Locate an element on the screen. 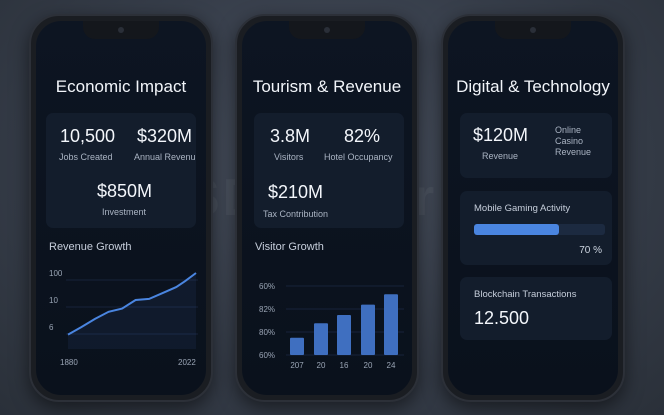 The width and height of the screenshot is (664, 415). stat-label: Tax Contribution is located at coordinates (296, 214).